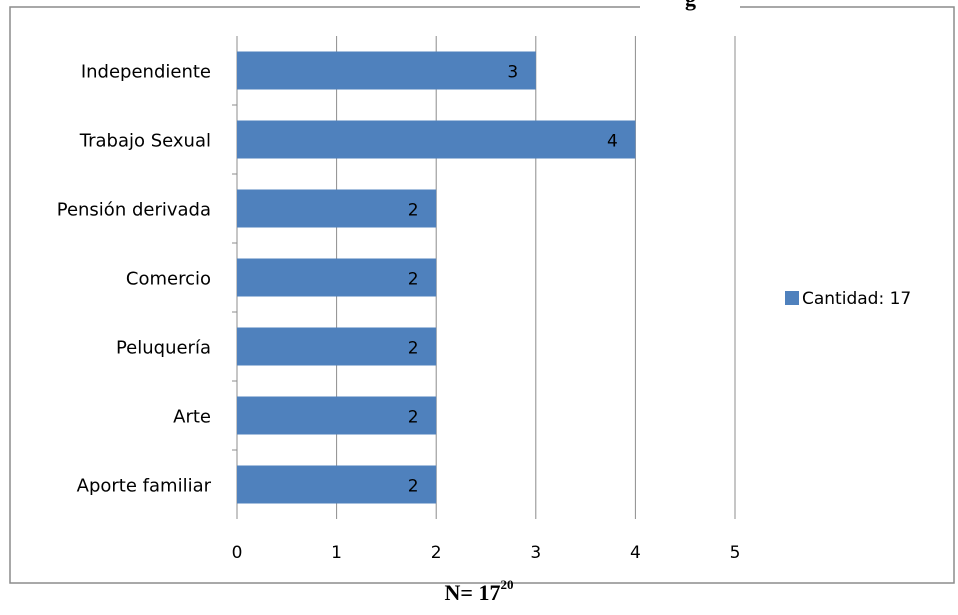 The width and height of the screenshot is (958, 615). Describe the element at coordinates (512, 73) in the screenshot. I see `data-label-0: 3` at that location.